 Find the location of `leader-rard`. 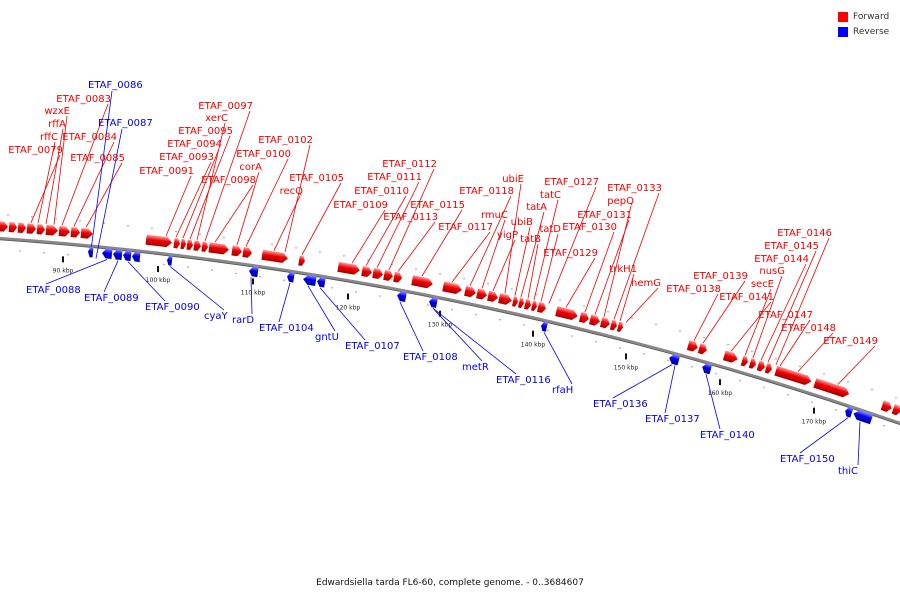

leader-rard is located at coordinates (251, 296).